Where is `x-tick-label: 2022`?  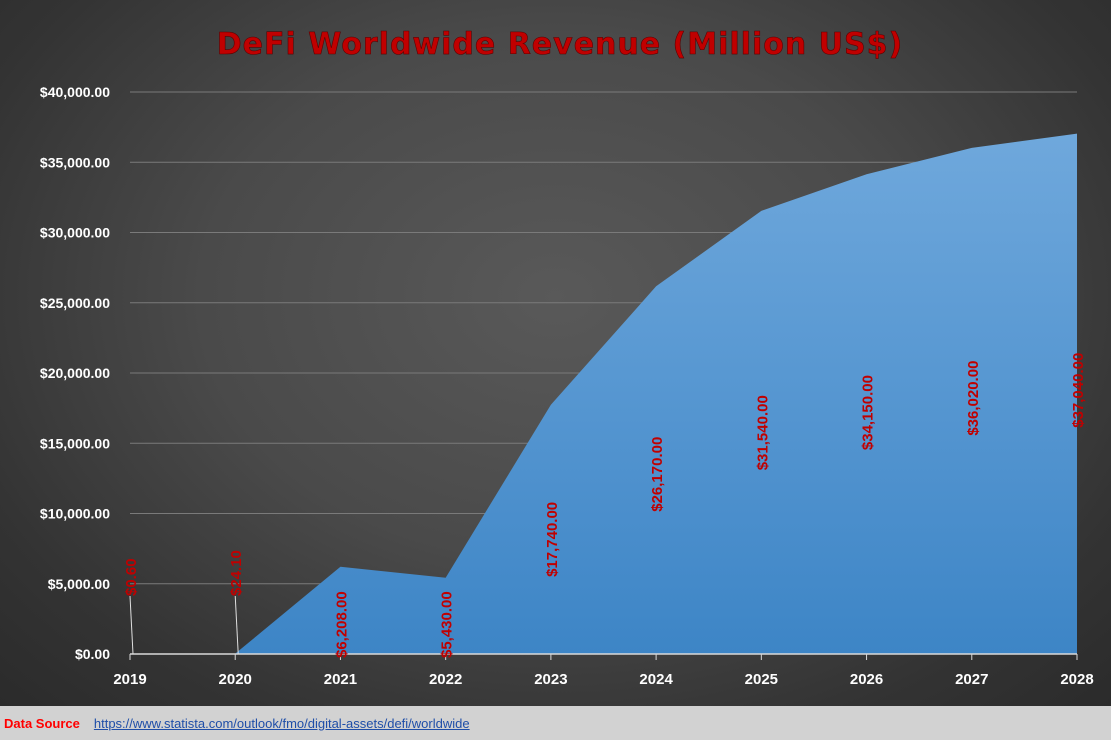
x-tick-label: 2022 is located at coordinates (445, 679).